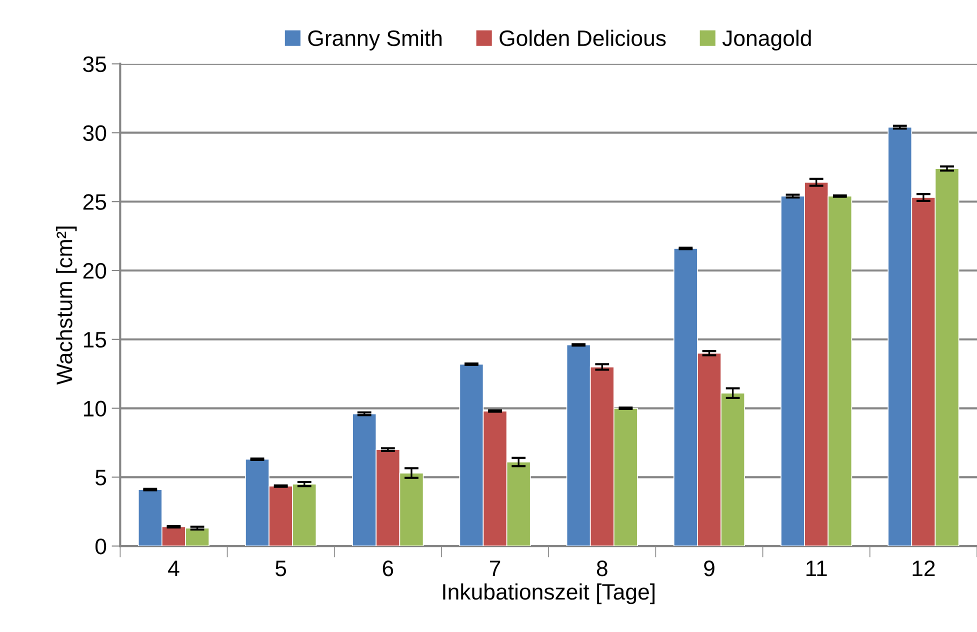 Image resolution: width=977 pixels, height=632 pixels. Describe the element at coordinates (388, 568) in the screenshot. I see `x-tick-label: 6` at that location.